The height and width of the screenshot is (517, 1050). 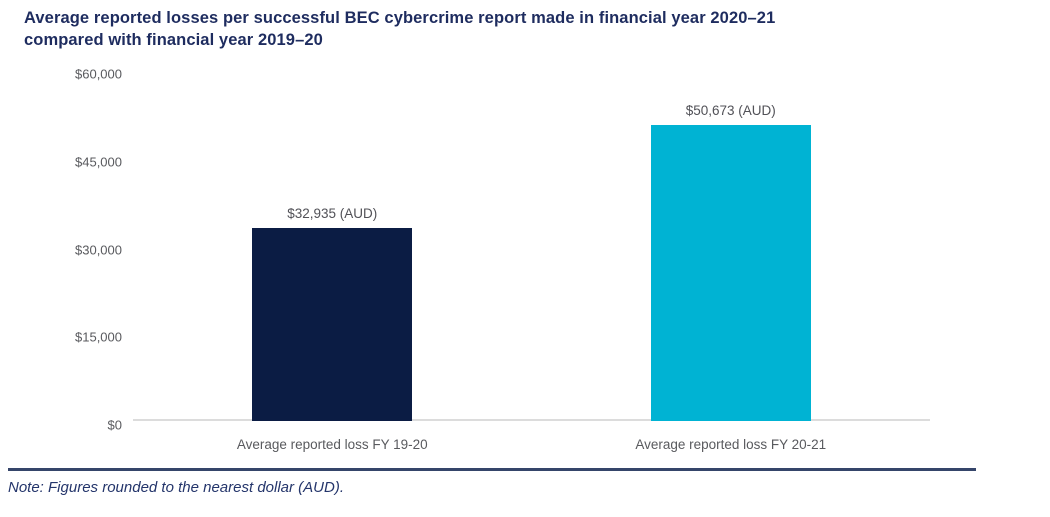 I want to click on y-axis-tick-label: $30,000, so click(x=98, y=249).